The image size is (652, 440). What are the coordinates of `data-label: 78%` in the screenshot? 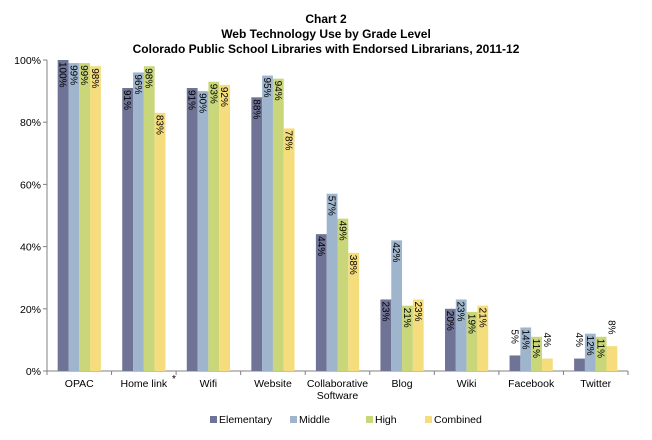 It's located at (288, 140).